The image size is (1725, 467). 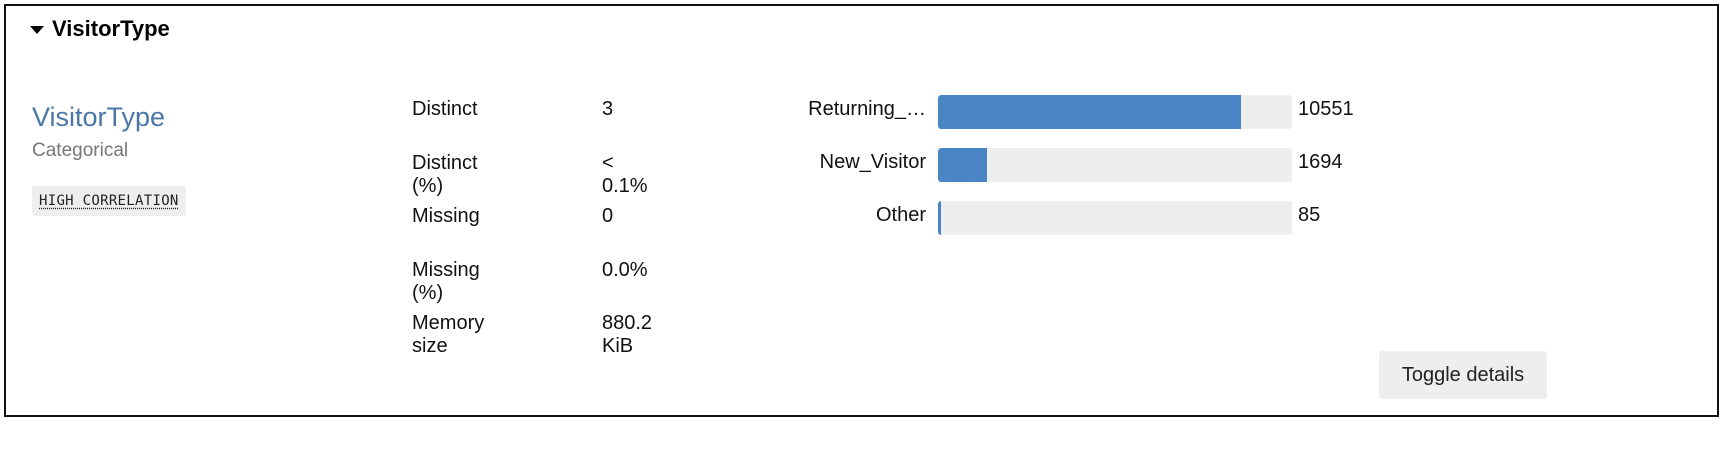 I want to click on freq-label: New_Visitor, so click(x=872, y=162).